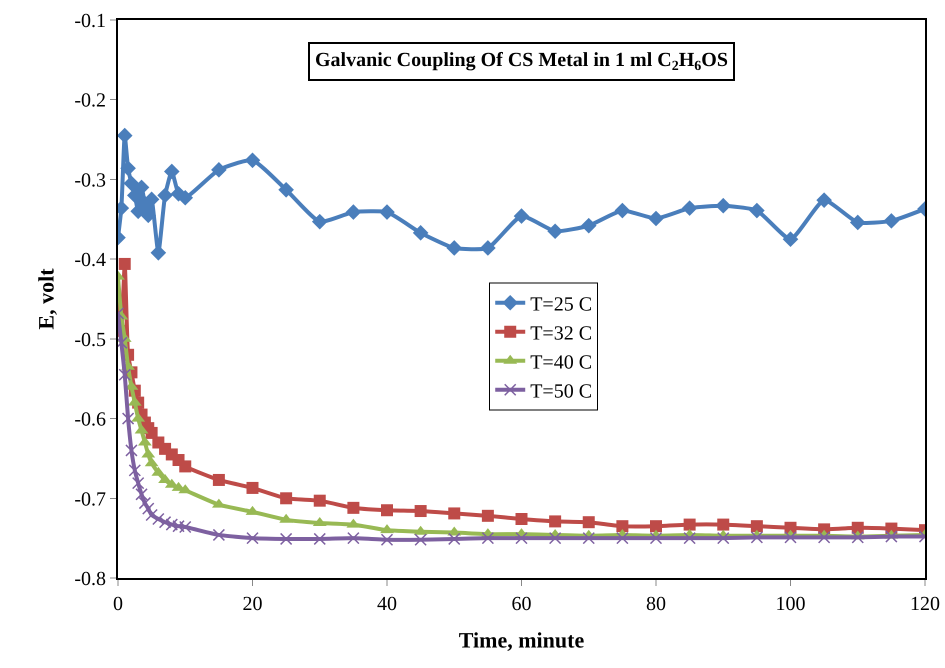  I want to click on x-axis-title: Time, minute, so click(521, 639).